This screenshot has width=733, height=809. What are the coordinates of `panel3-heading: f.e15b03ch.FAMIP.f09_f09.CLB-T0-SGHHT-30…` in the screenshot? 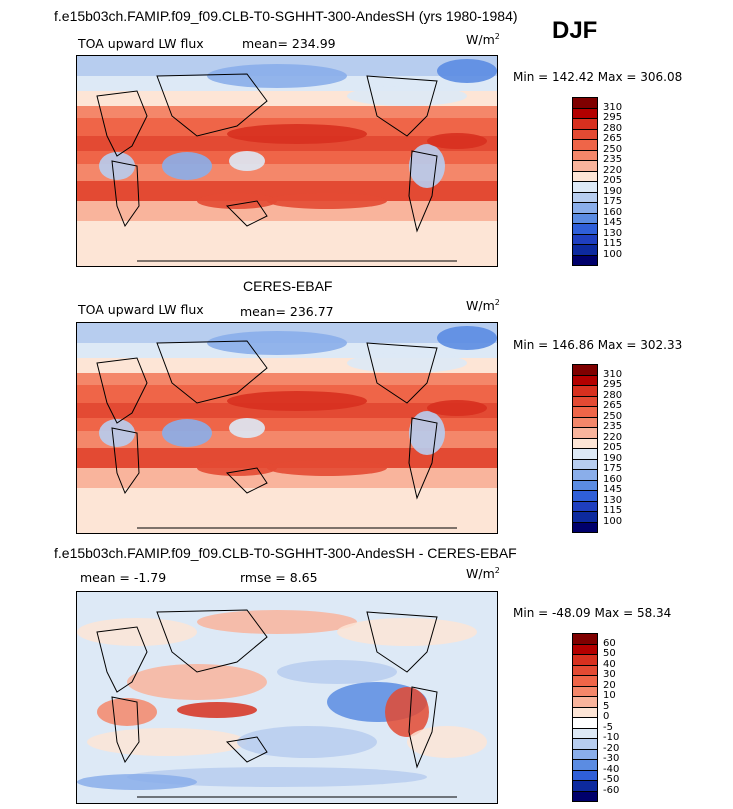 It's located at (285, 553).